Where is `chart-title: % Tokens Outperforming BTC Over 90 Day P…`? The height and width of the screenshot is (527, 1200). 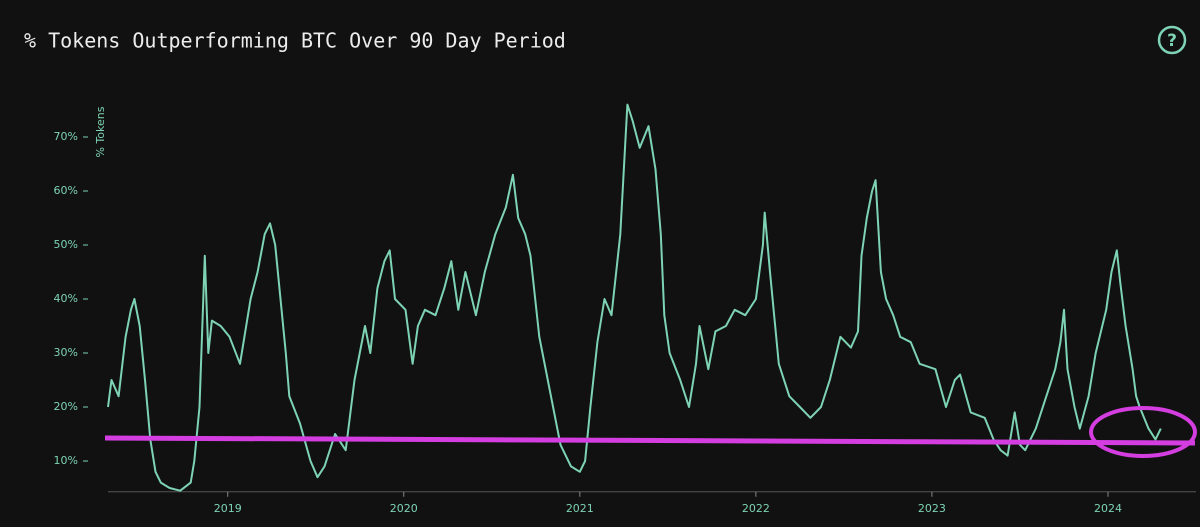 chart-title: % Tokens Outperforming BTC Over 90 Day P… is located at coordinates (295, 41).